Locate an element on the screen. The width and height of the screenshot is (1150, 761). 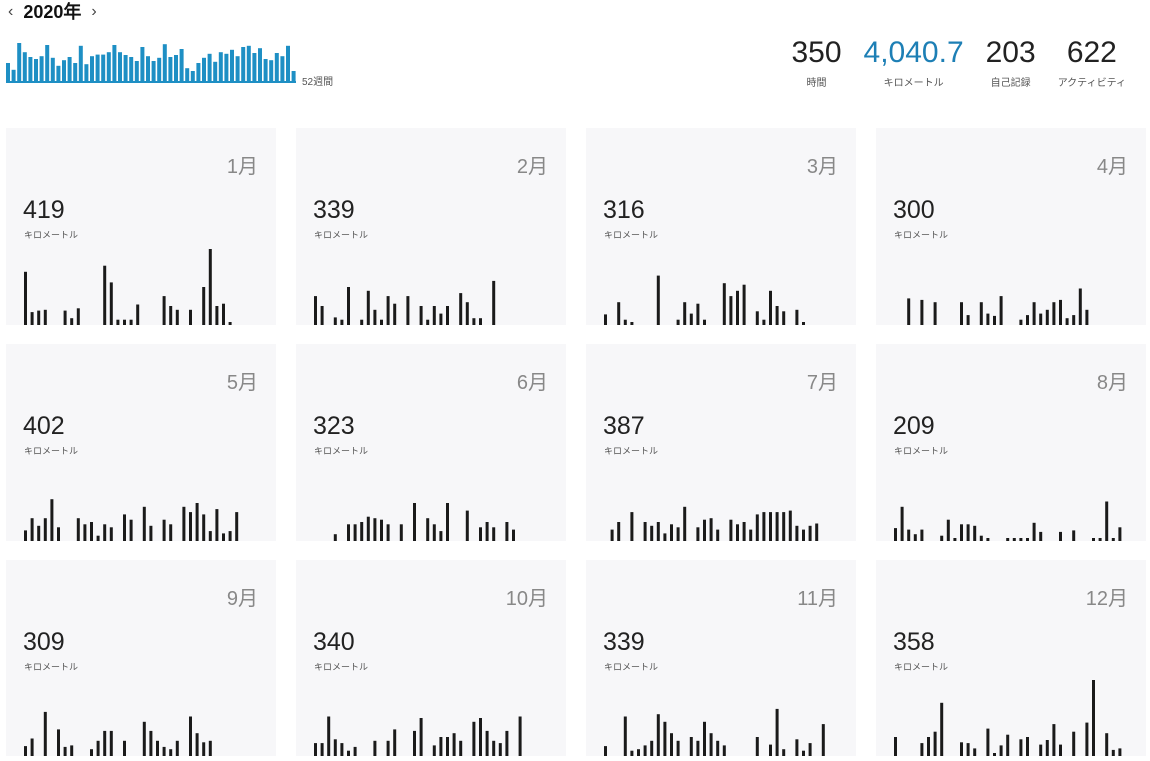
month-label: 8月 is located at coordinates (1112, 383).